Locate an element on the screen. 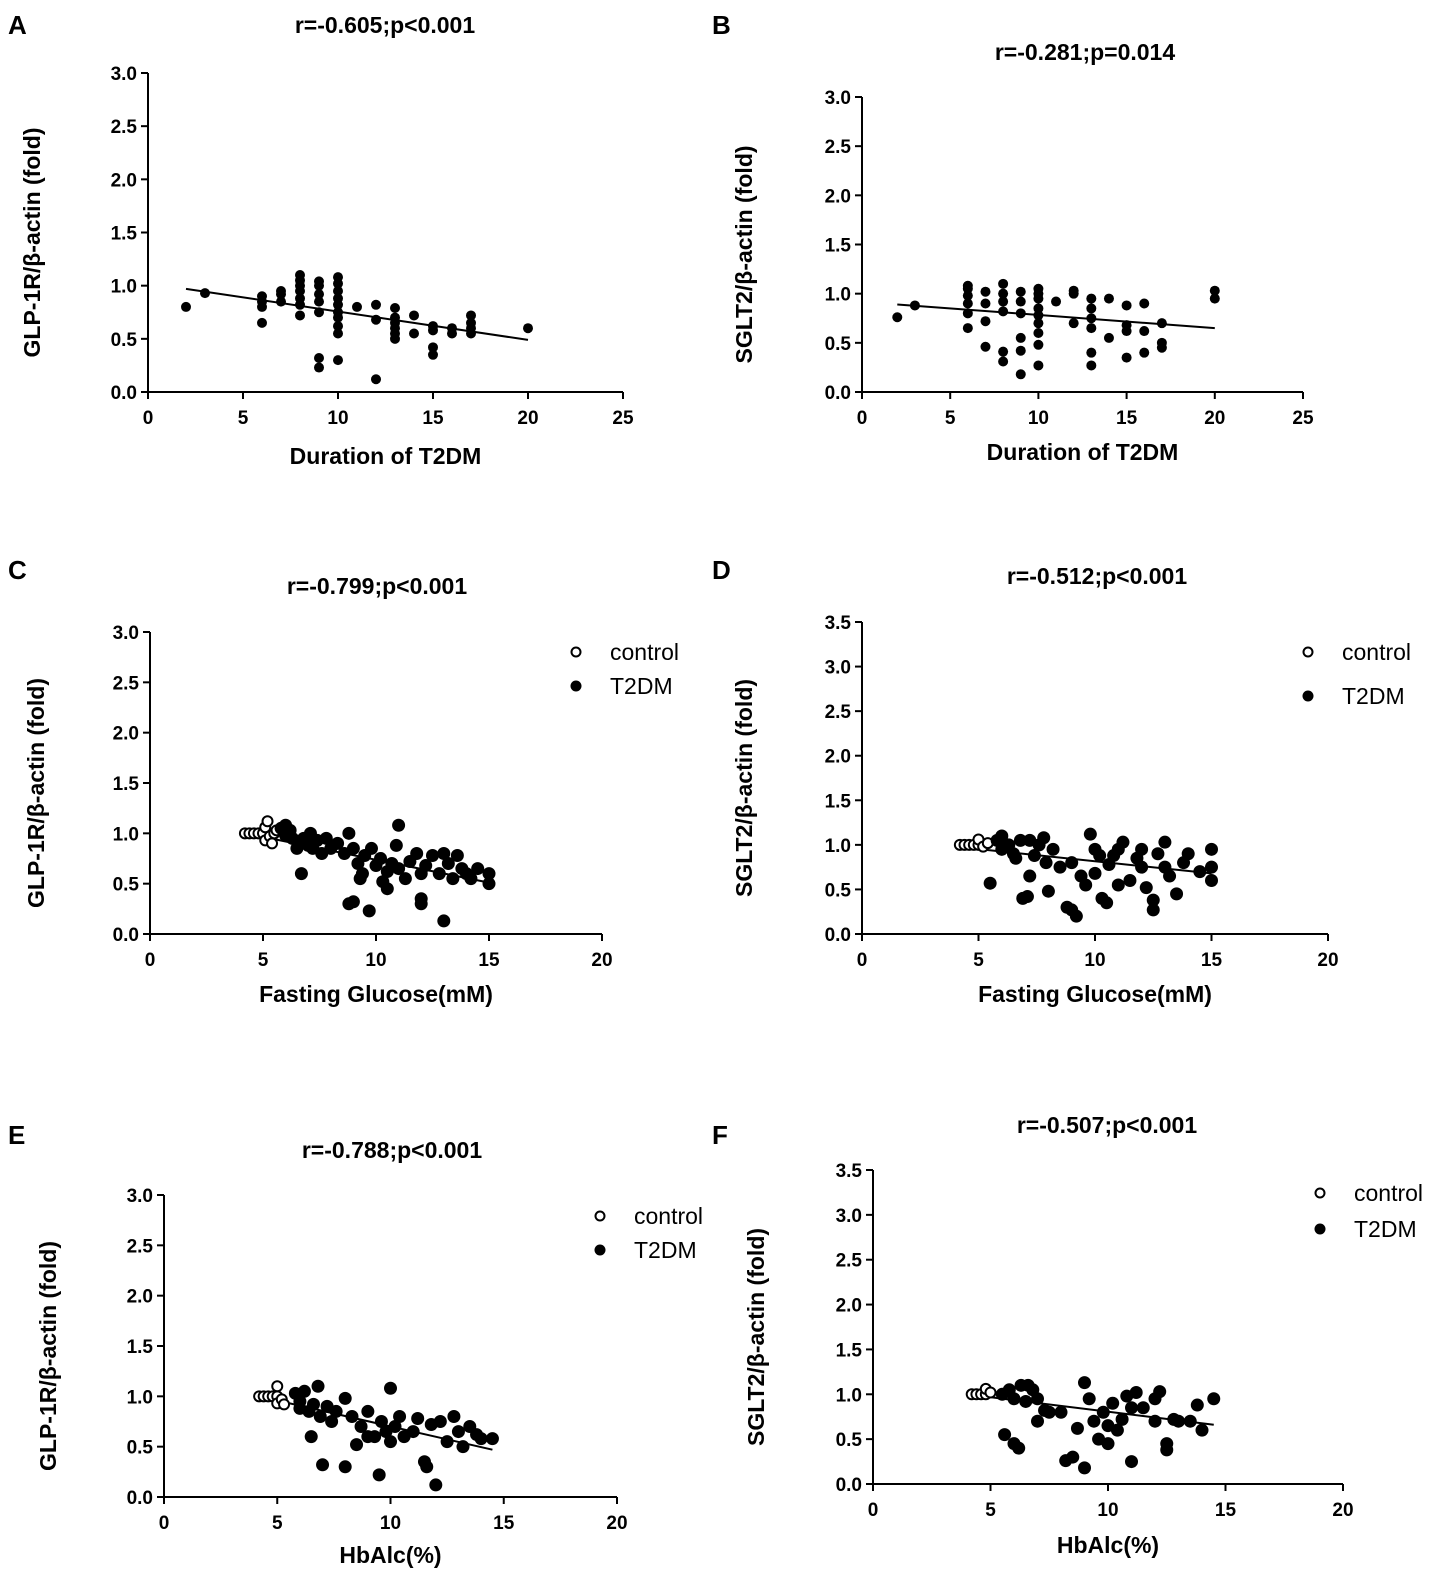 This screenshot has width=1434, height=1573. panel-letter: D is located at coordinates (721, 570).